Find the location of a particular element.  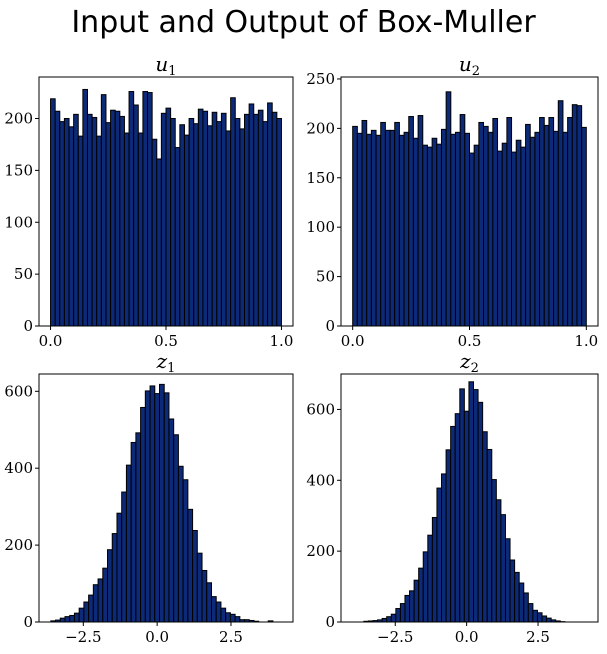

y-tick-label: 200 is located at coordinates (18, 545).